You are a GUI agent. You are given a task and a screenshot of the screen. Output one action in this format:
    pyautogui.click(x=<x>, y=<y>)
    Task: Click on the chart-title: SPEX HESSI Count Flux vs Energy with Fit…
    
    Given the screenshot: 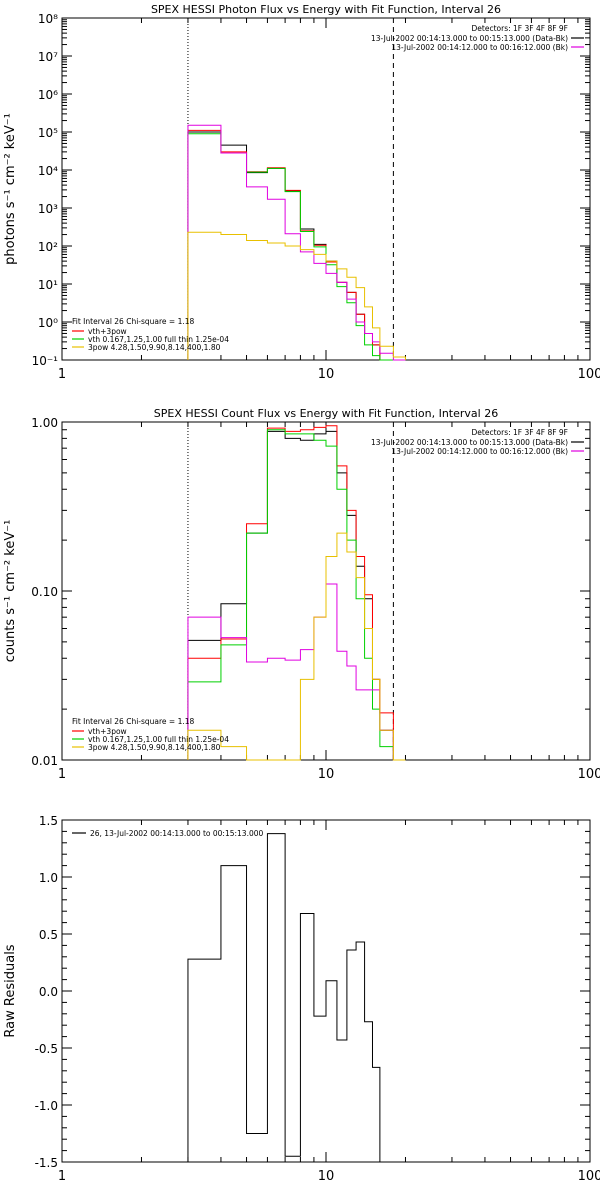 What is the action you would take?
    pyautogui.click(x=326, y=413)
    